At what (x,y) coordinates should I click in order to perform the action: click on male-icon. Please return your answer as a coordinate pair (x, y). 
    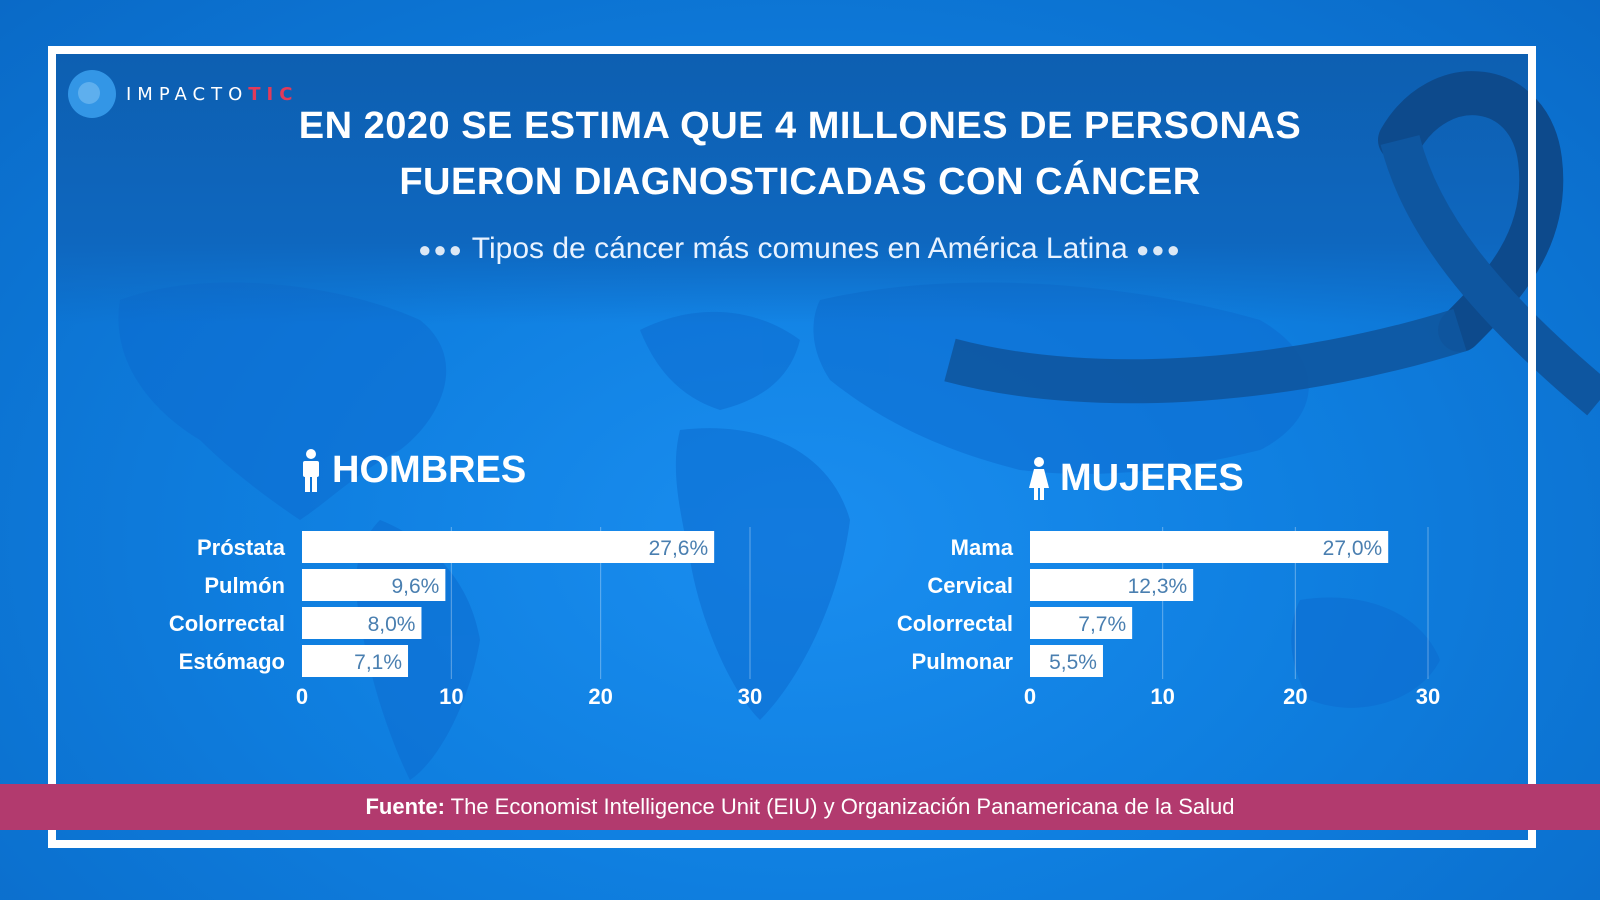
    Looking at the image, I should click on (311, 470).